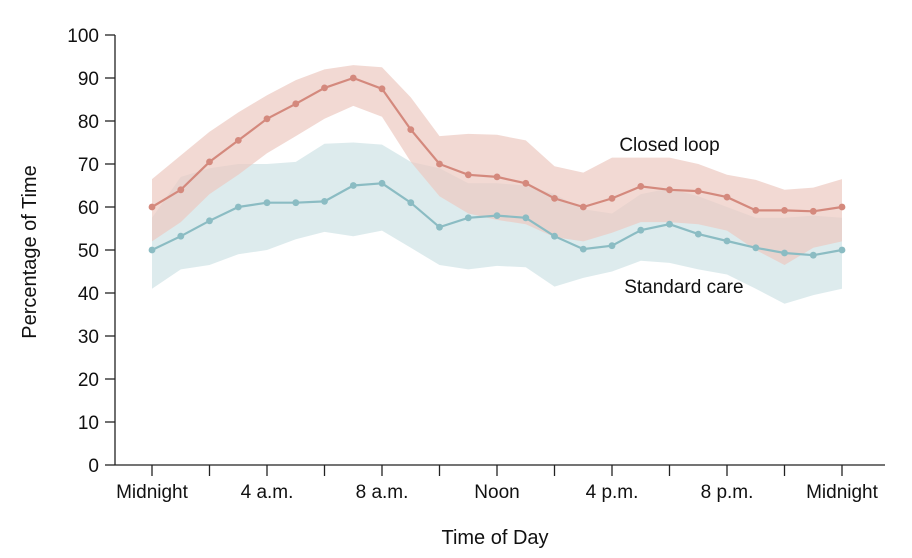  Describe the element at coordinates (88, 423) in the screenshot. I see `y-tick-label: 10` at that location.